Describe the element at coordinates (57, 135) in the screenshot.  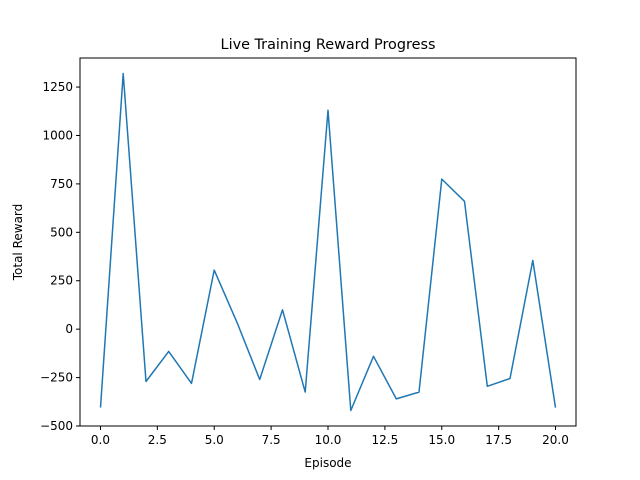
I see `y-tick-label: 1000` at that location.